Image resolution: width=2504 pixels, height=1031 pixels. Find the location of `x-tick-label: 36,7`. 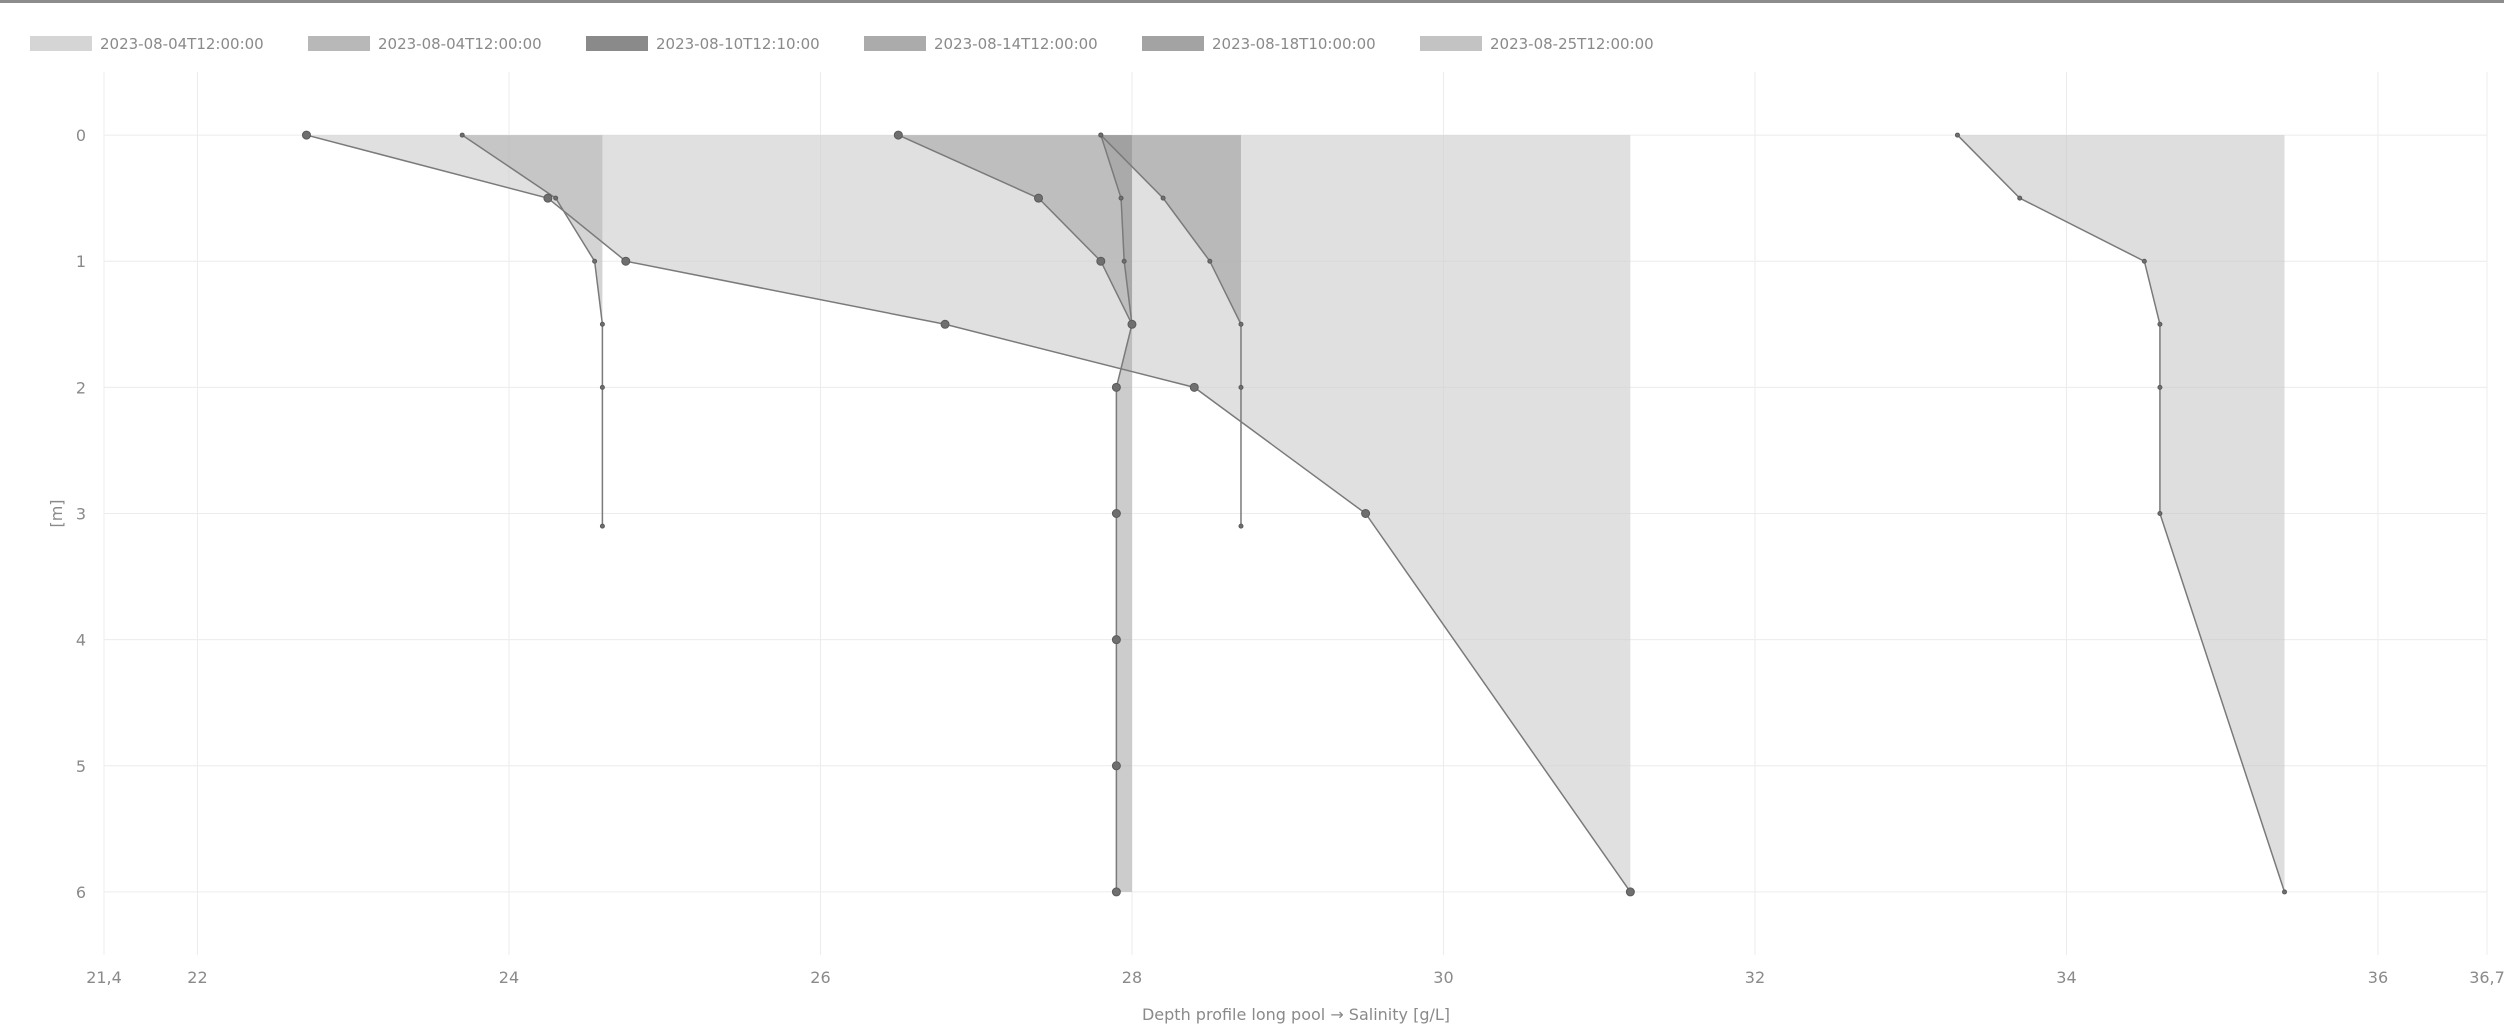

x-tick-label: 36,7 is located at coordinates (2486, 977).